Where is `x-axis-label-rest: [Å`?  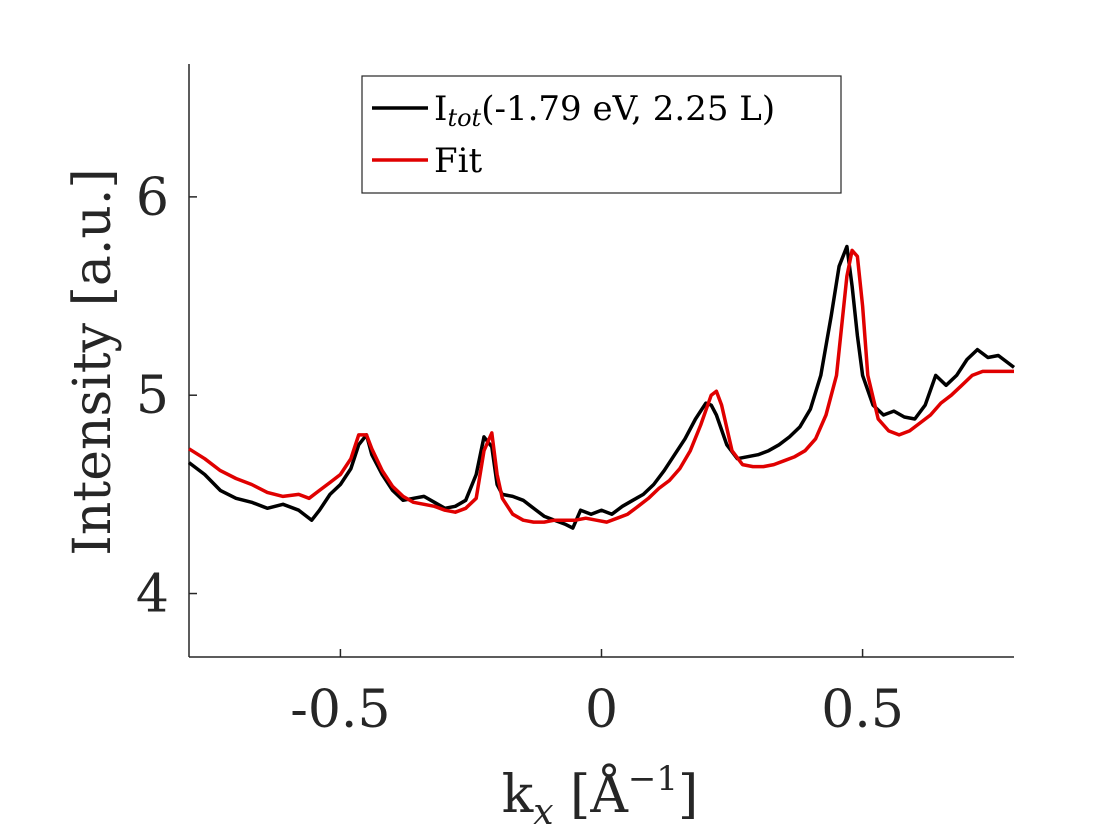
x-axis-label-rest: [Å is located at coordinates (592, 794).